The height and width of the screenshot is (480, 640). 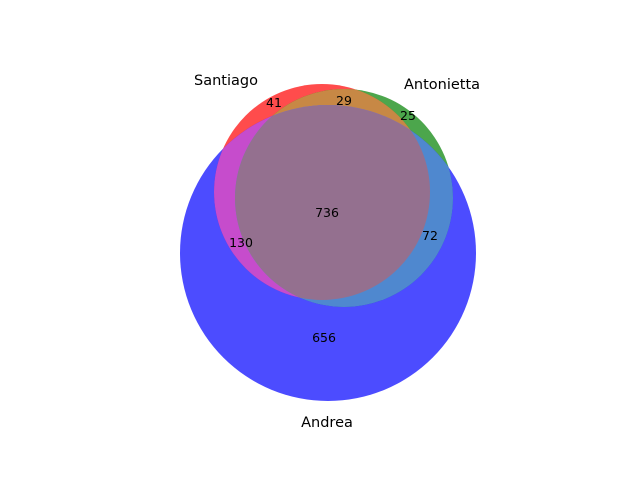 What do you see at coordinates (344, 100) in the screenshot?
I see `region-label-santiago-antonietta: 29` at bounding box center [344, 100].